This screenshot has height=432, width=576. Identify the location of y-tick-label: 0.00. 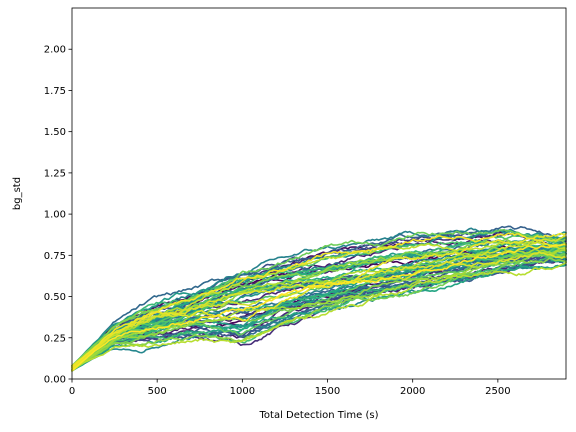
(55, 380).